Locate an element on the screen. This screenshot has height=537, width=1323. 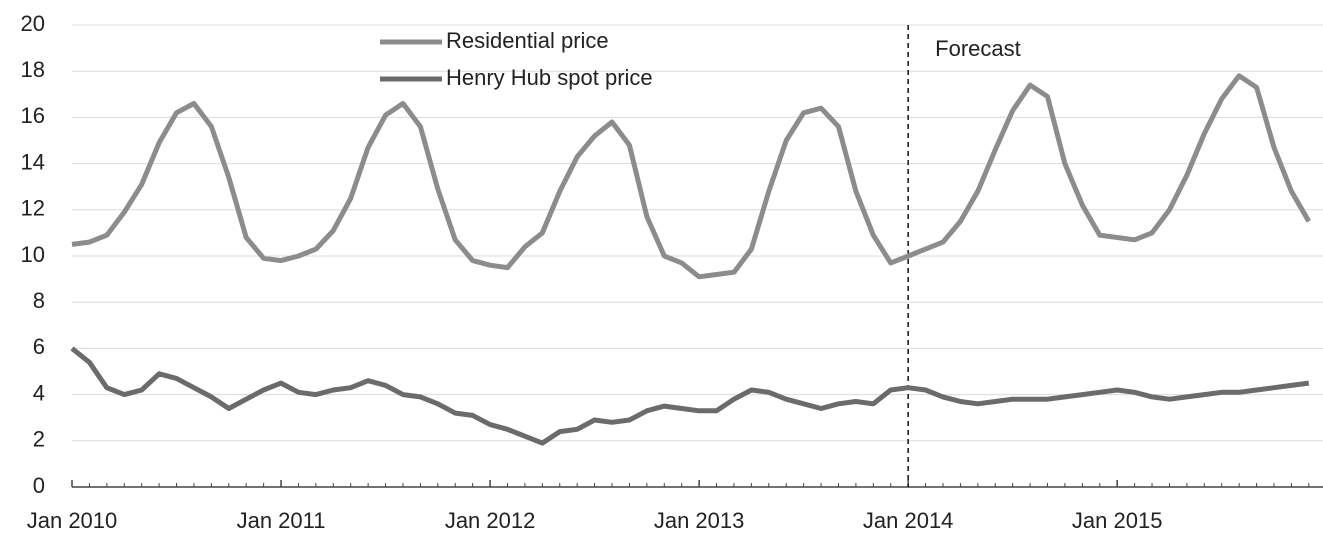
y-tick-label: 0 is located at coordinates (39, 485).